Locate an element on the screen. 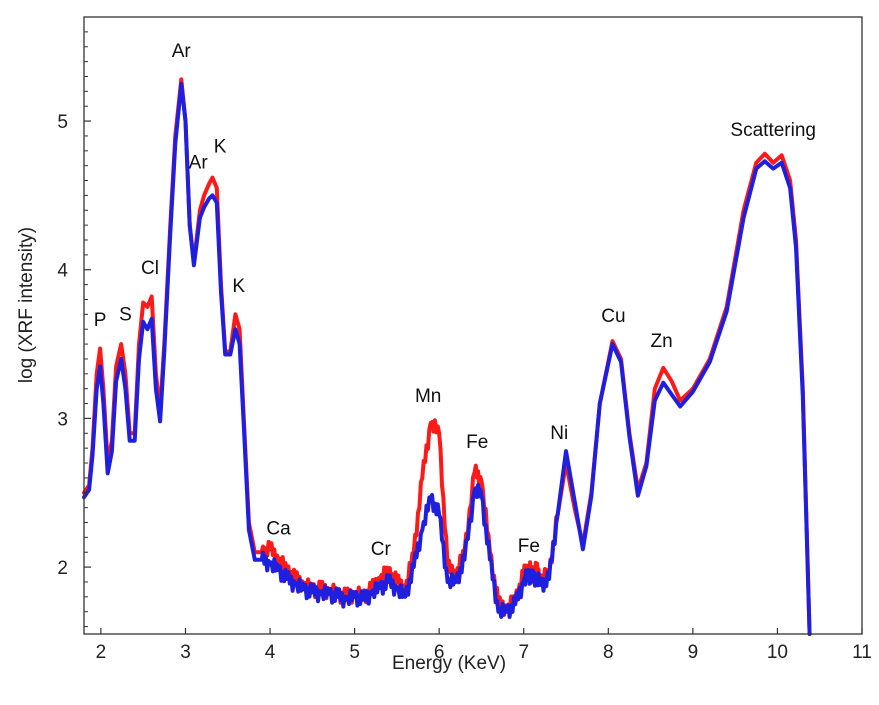  x-tick-label: 10 is located at coordinates (777, 652).